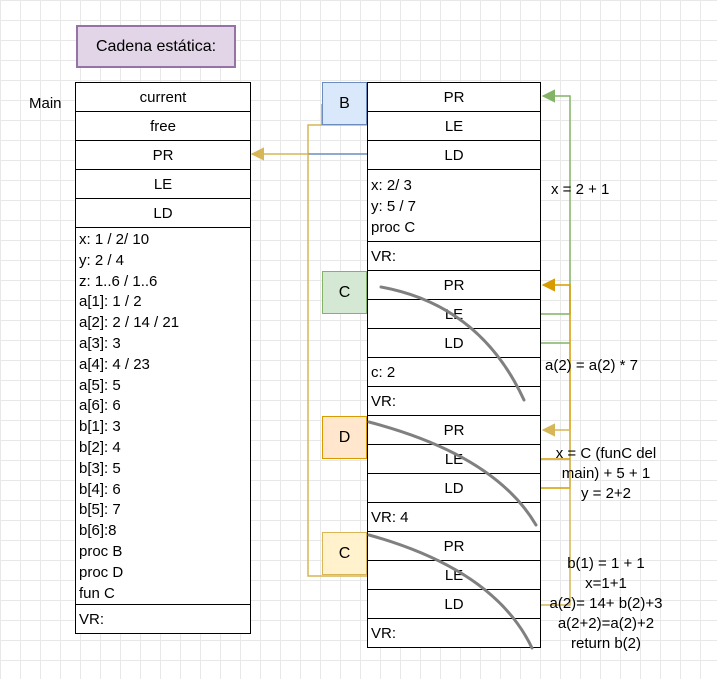 This screenshot has width=717, height=679. Describe the element at coordinates (454, 488) in the screenshot. I see `d-ld-cell: LD` at that location.